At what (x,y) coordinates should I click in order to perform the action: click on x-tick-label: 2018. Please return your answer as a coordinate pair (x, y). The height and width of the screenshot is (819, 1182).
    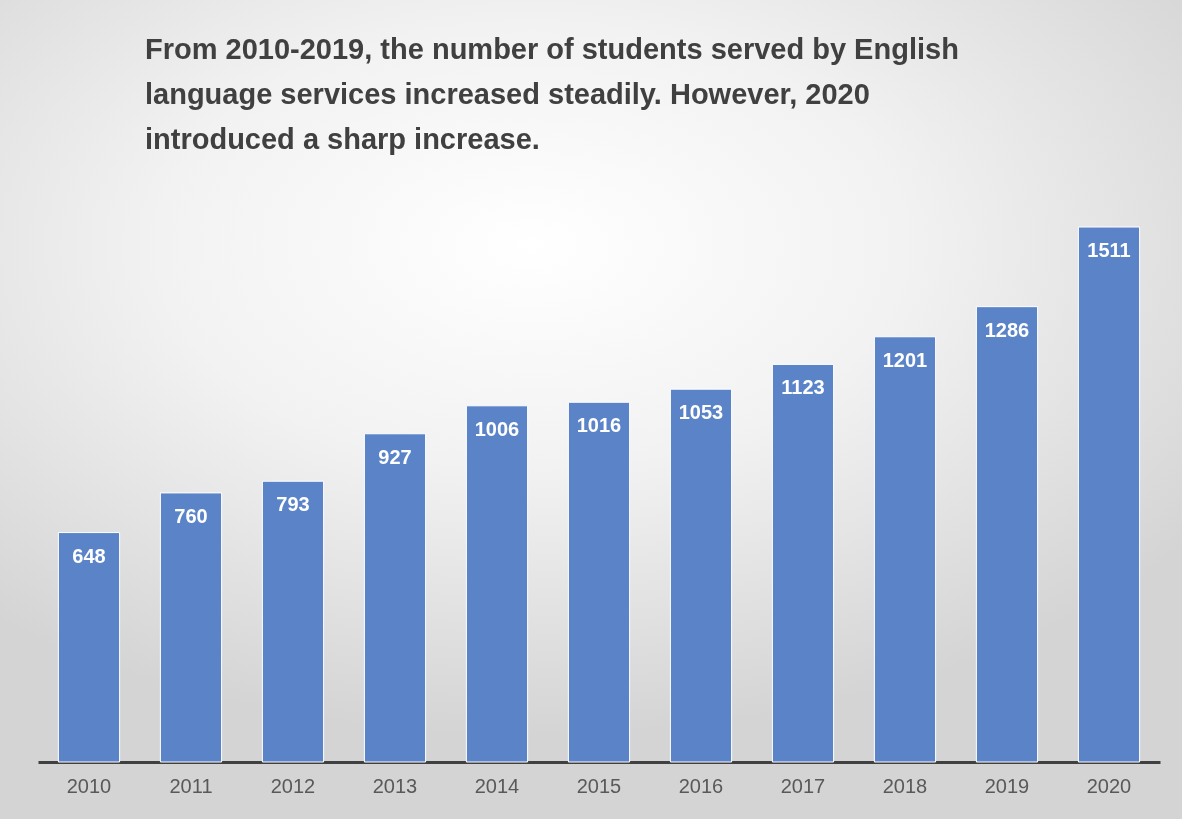
    Looking at the image, I should click on (905, 785).